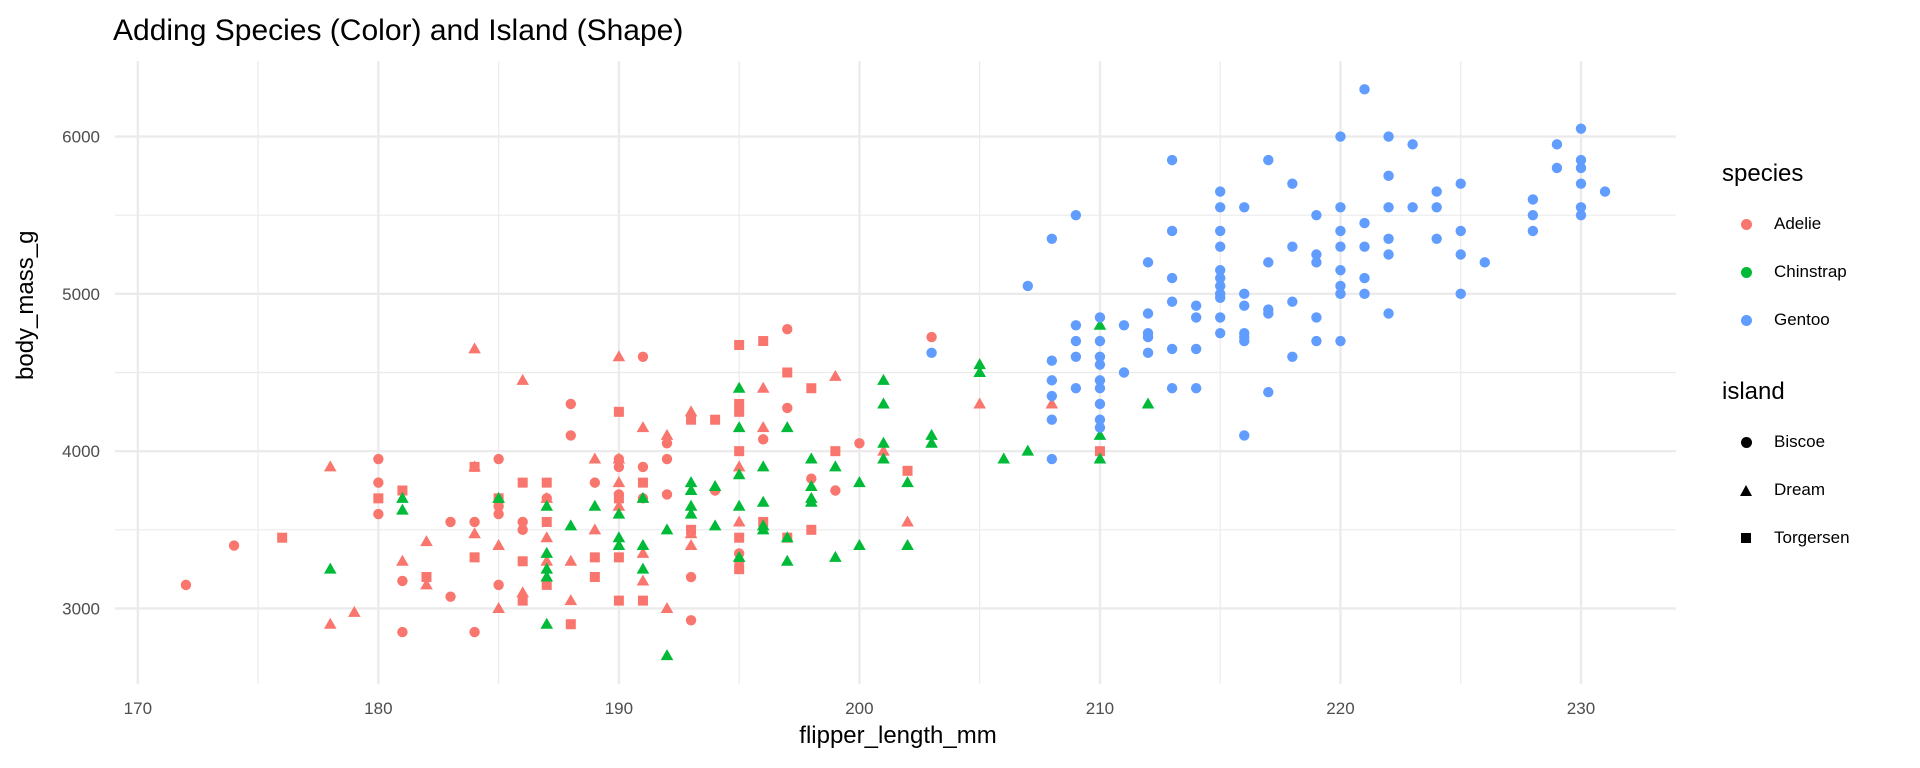 The height and width of the screenshot is (768, 1920). Describe the element at coordinates (81, 608) in the screenshot. I see `y-tick-label: 3000` at that location.